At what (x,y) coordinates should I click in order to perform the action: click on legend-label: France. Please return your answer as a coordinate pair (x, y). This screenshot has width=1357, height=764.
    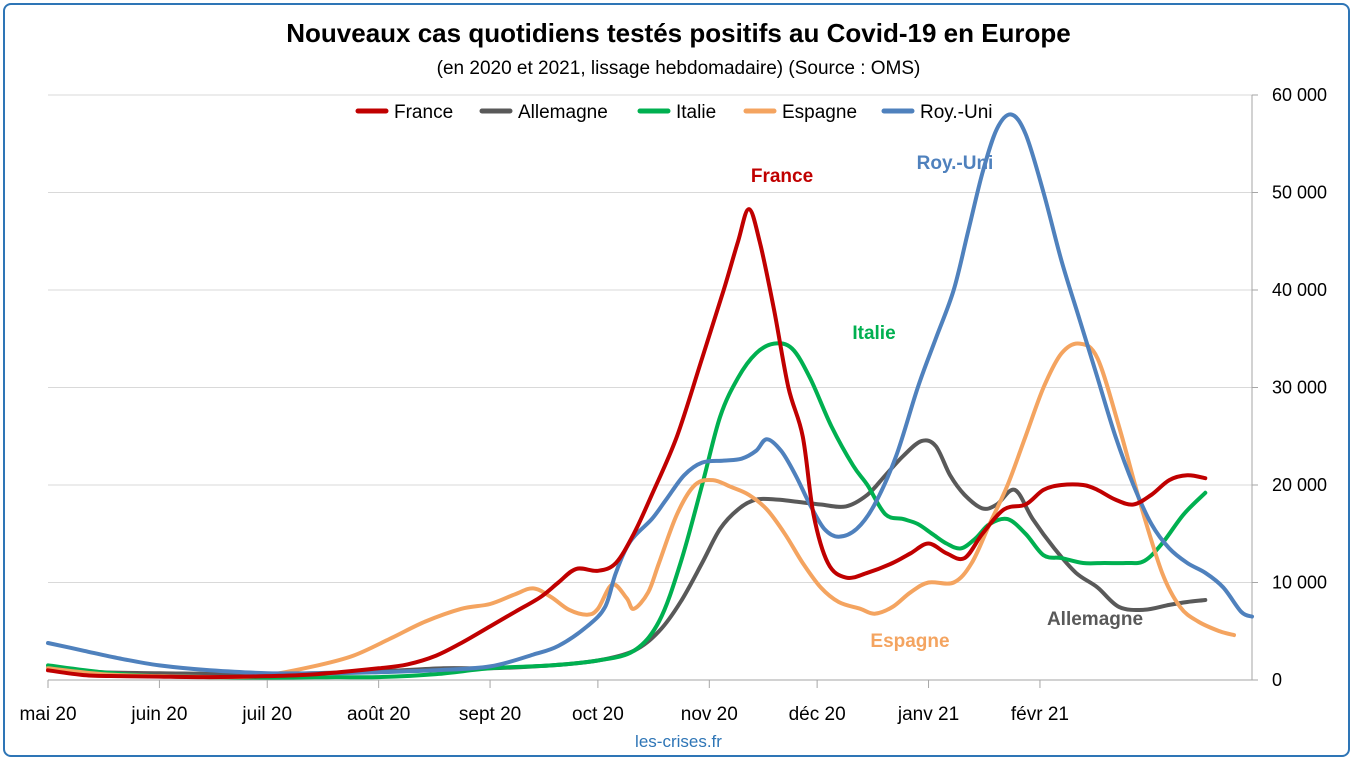
    Looking at the image, I should click on (423, 112).